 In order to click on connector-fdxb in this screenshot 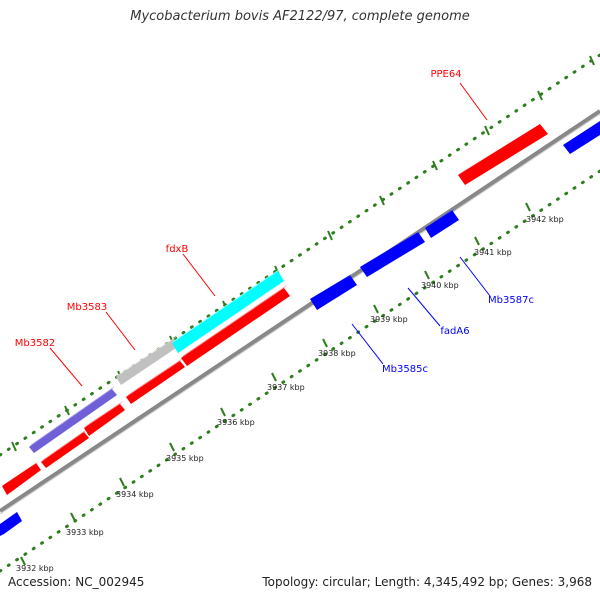, I will do `click(199, 275)`.